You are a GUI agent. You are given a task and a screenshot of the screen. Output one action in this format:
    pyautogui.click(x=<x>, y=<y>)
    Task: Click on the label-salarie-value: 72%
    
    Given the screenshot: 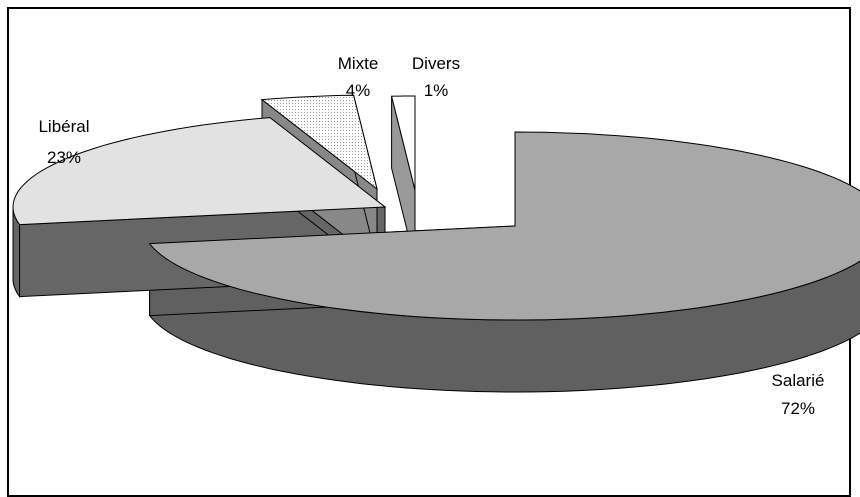 What is the action you would take?
    pyautogui.click(x=798, y=408)
    